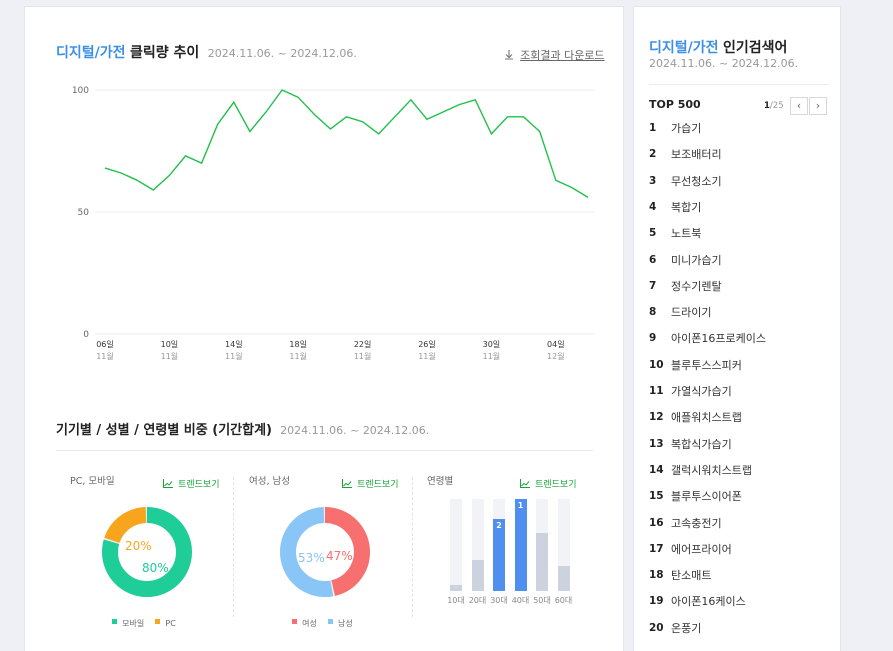  Describe the element at coordinates (656, 627) in the screenshot. I see `rank-number: 20` at that location.